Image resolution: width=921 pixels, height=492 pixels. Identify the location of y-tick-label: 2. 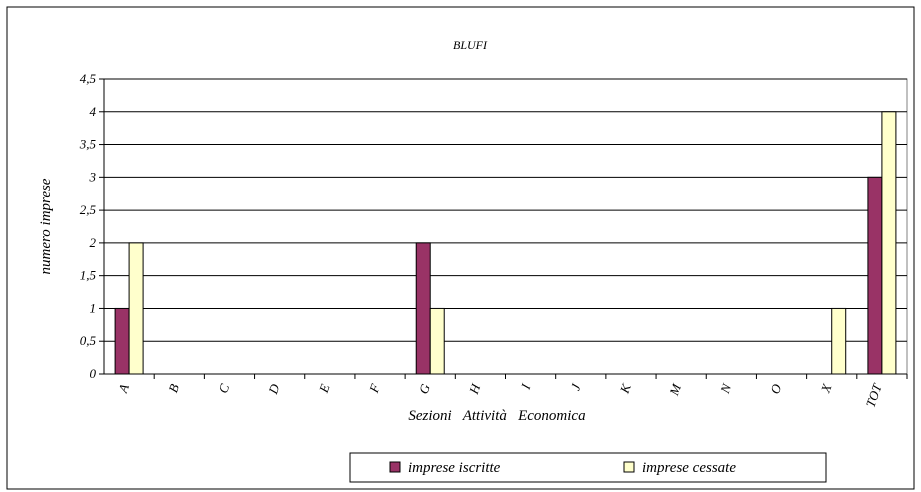
(93, 242).